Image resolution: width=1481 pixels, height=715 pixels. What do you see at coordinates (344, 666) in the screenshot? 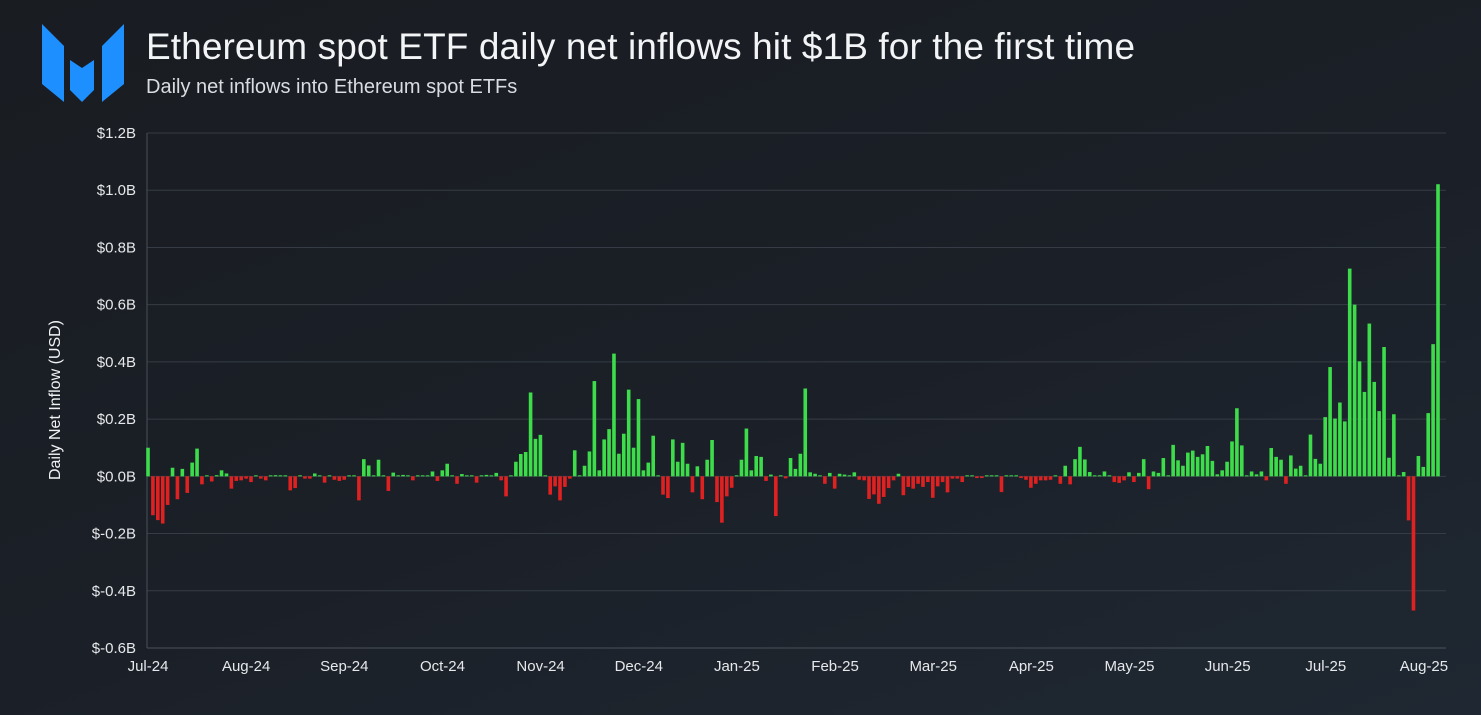
I see `x-tick-label: Sep-24` at bounding box center [344, 666].